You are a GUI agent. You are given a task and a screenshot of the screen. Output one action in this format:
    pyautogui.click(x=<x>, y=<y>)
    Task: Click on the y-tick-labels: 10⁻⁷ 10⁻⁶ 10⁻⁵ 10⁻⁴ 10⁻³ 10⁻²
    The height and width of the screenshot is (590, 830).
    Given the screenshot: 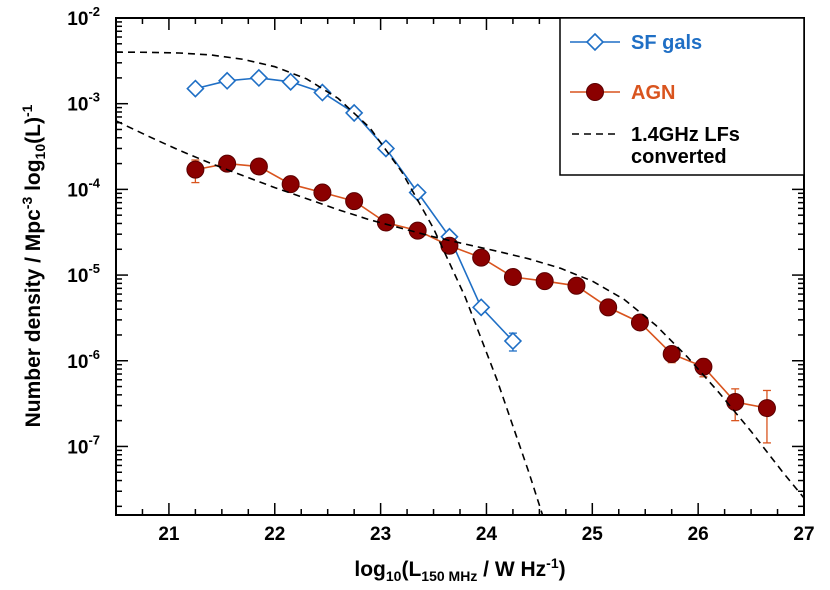 What is the action you would take?
    pyautogui.click(x=83, y=231)
    